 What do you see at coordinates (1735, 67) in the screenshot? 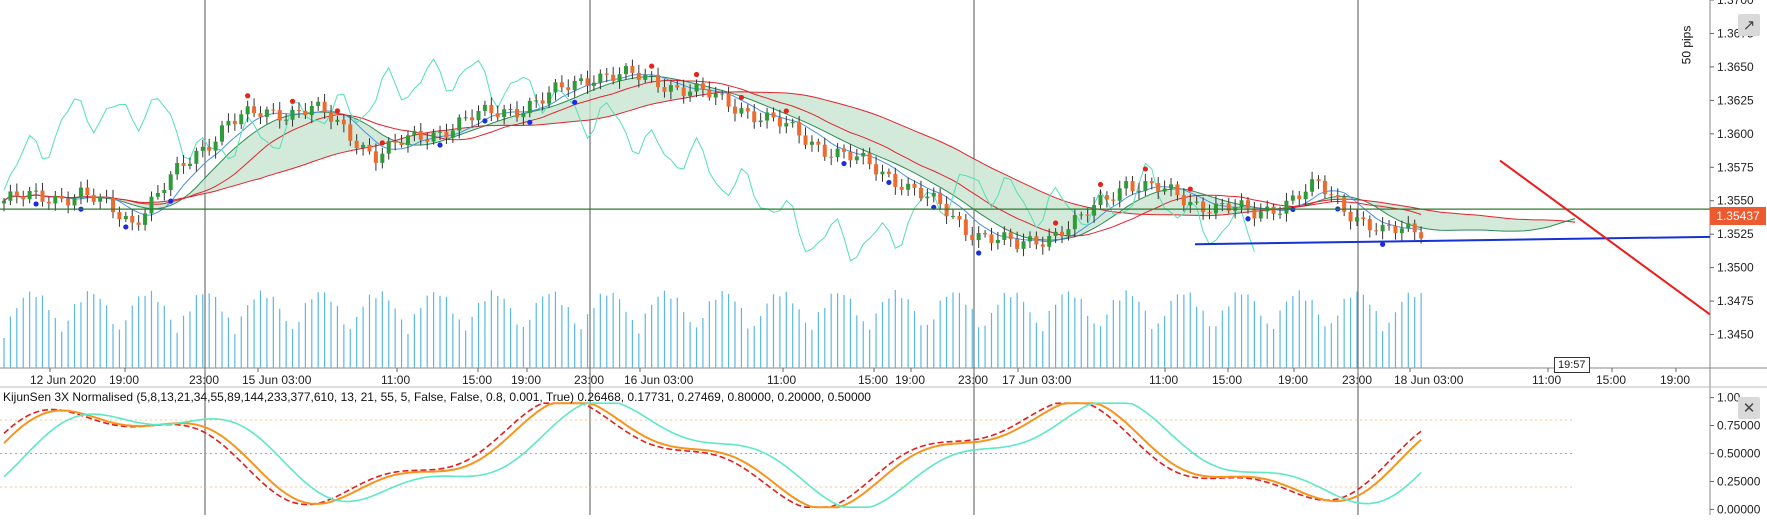
I see `y-tick-label: 1.3650` at bounding box center [1735, 67].